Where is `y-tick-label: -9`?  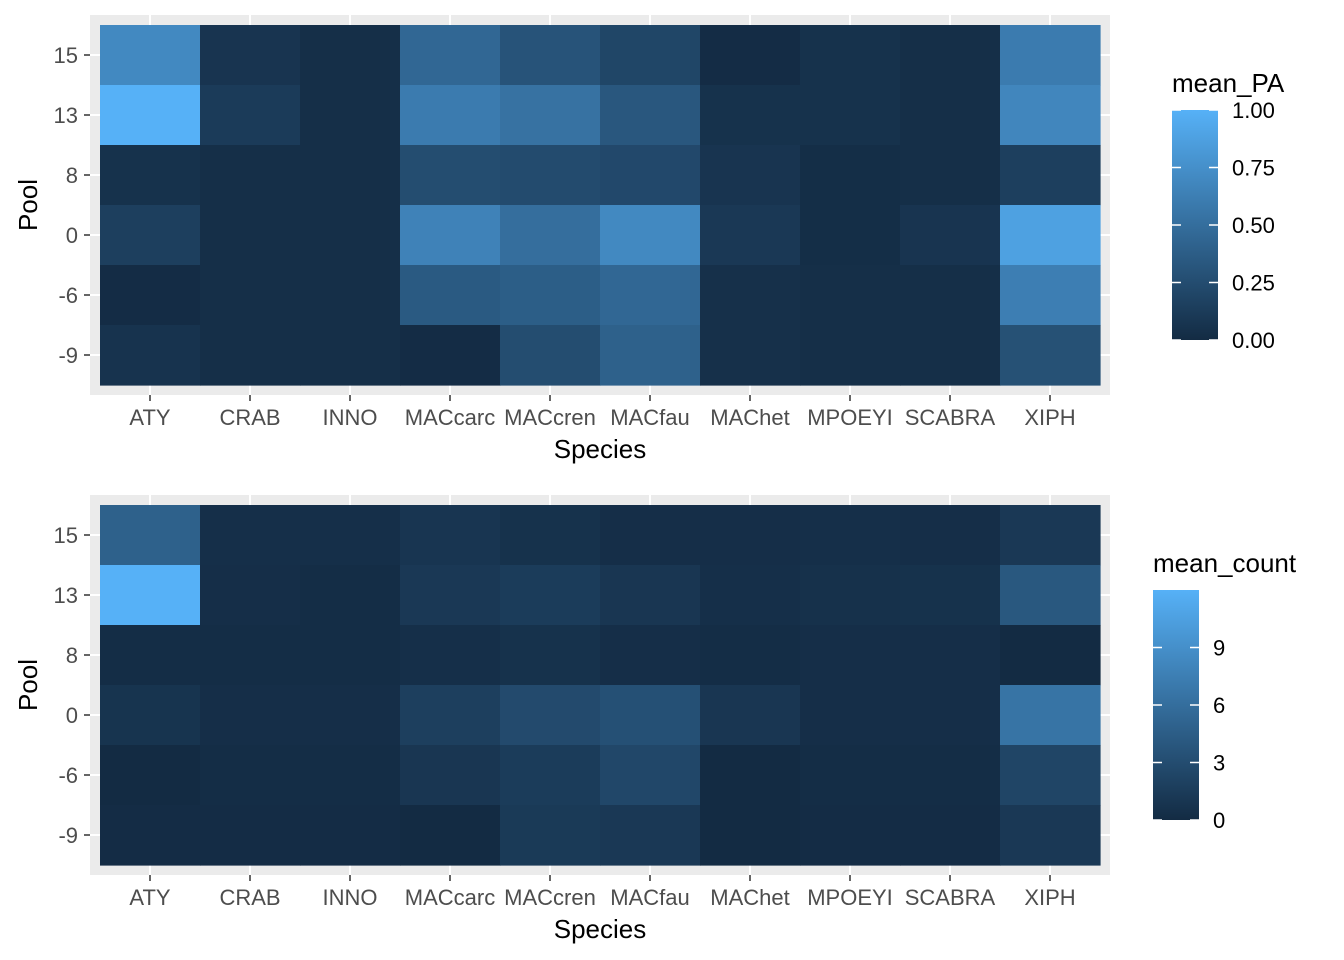
y-tick-label: -9 is located at coordinates (68, 355).